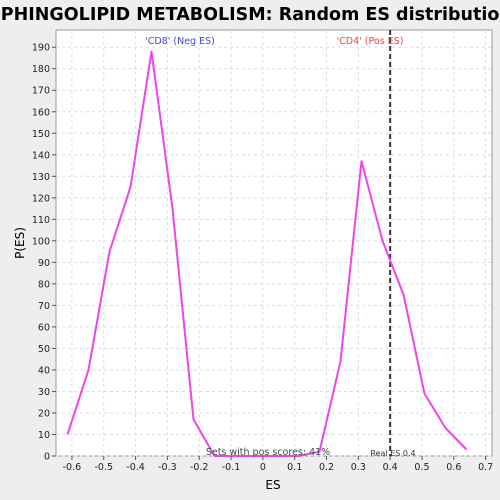  Describe the element at coordinates (41, 91) in the screenshot. I see `y-tick-label: 170` at that location.